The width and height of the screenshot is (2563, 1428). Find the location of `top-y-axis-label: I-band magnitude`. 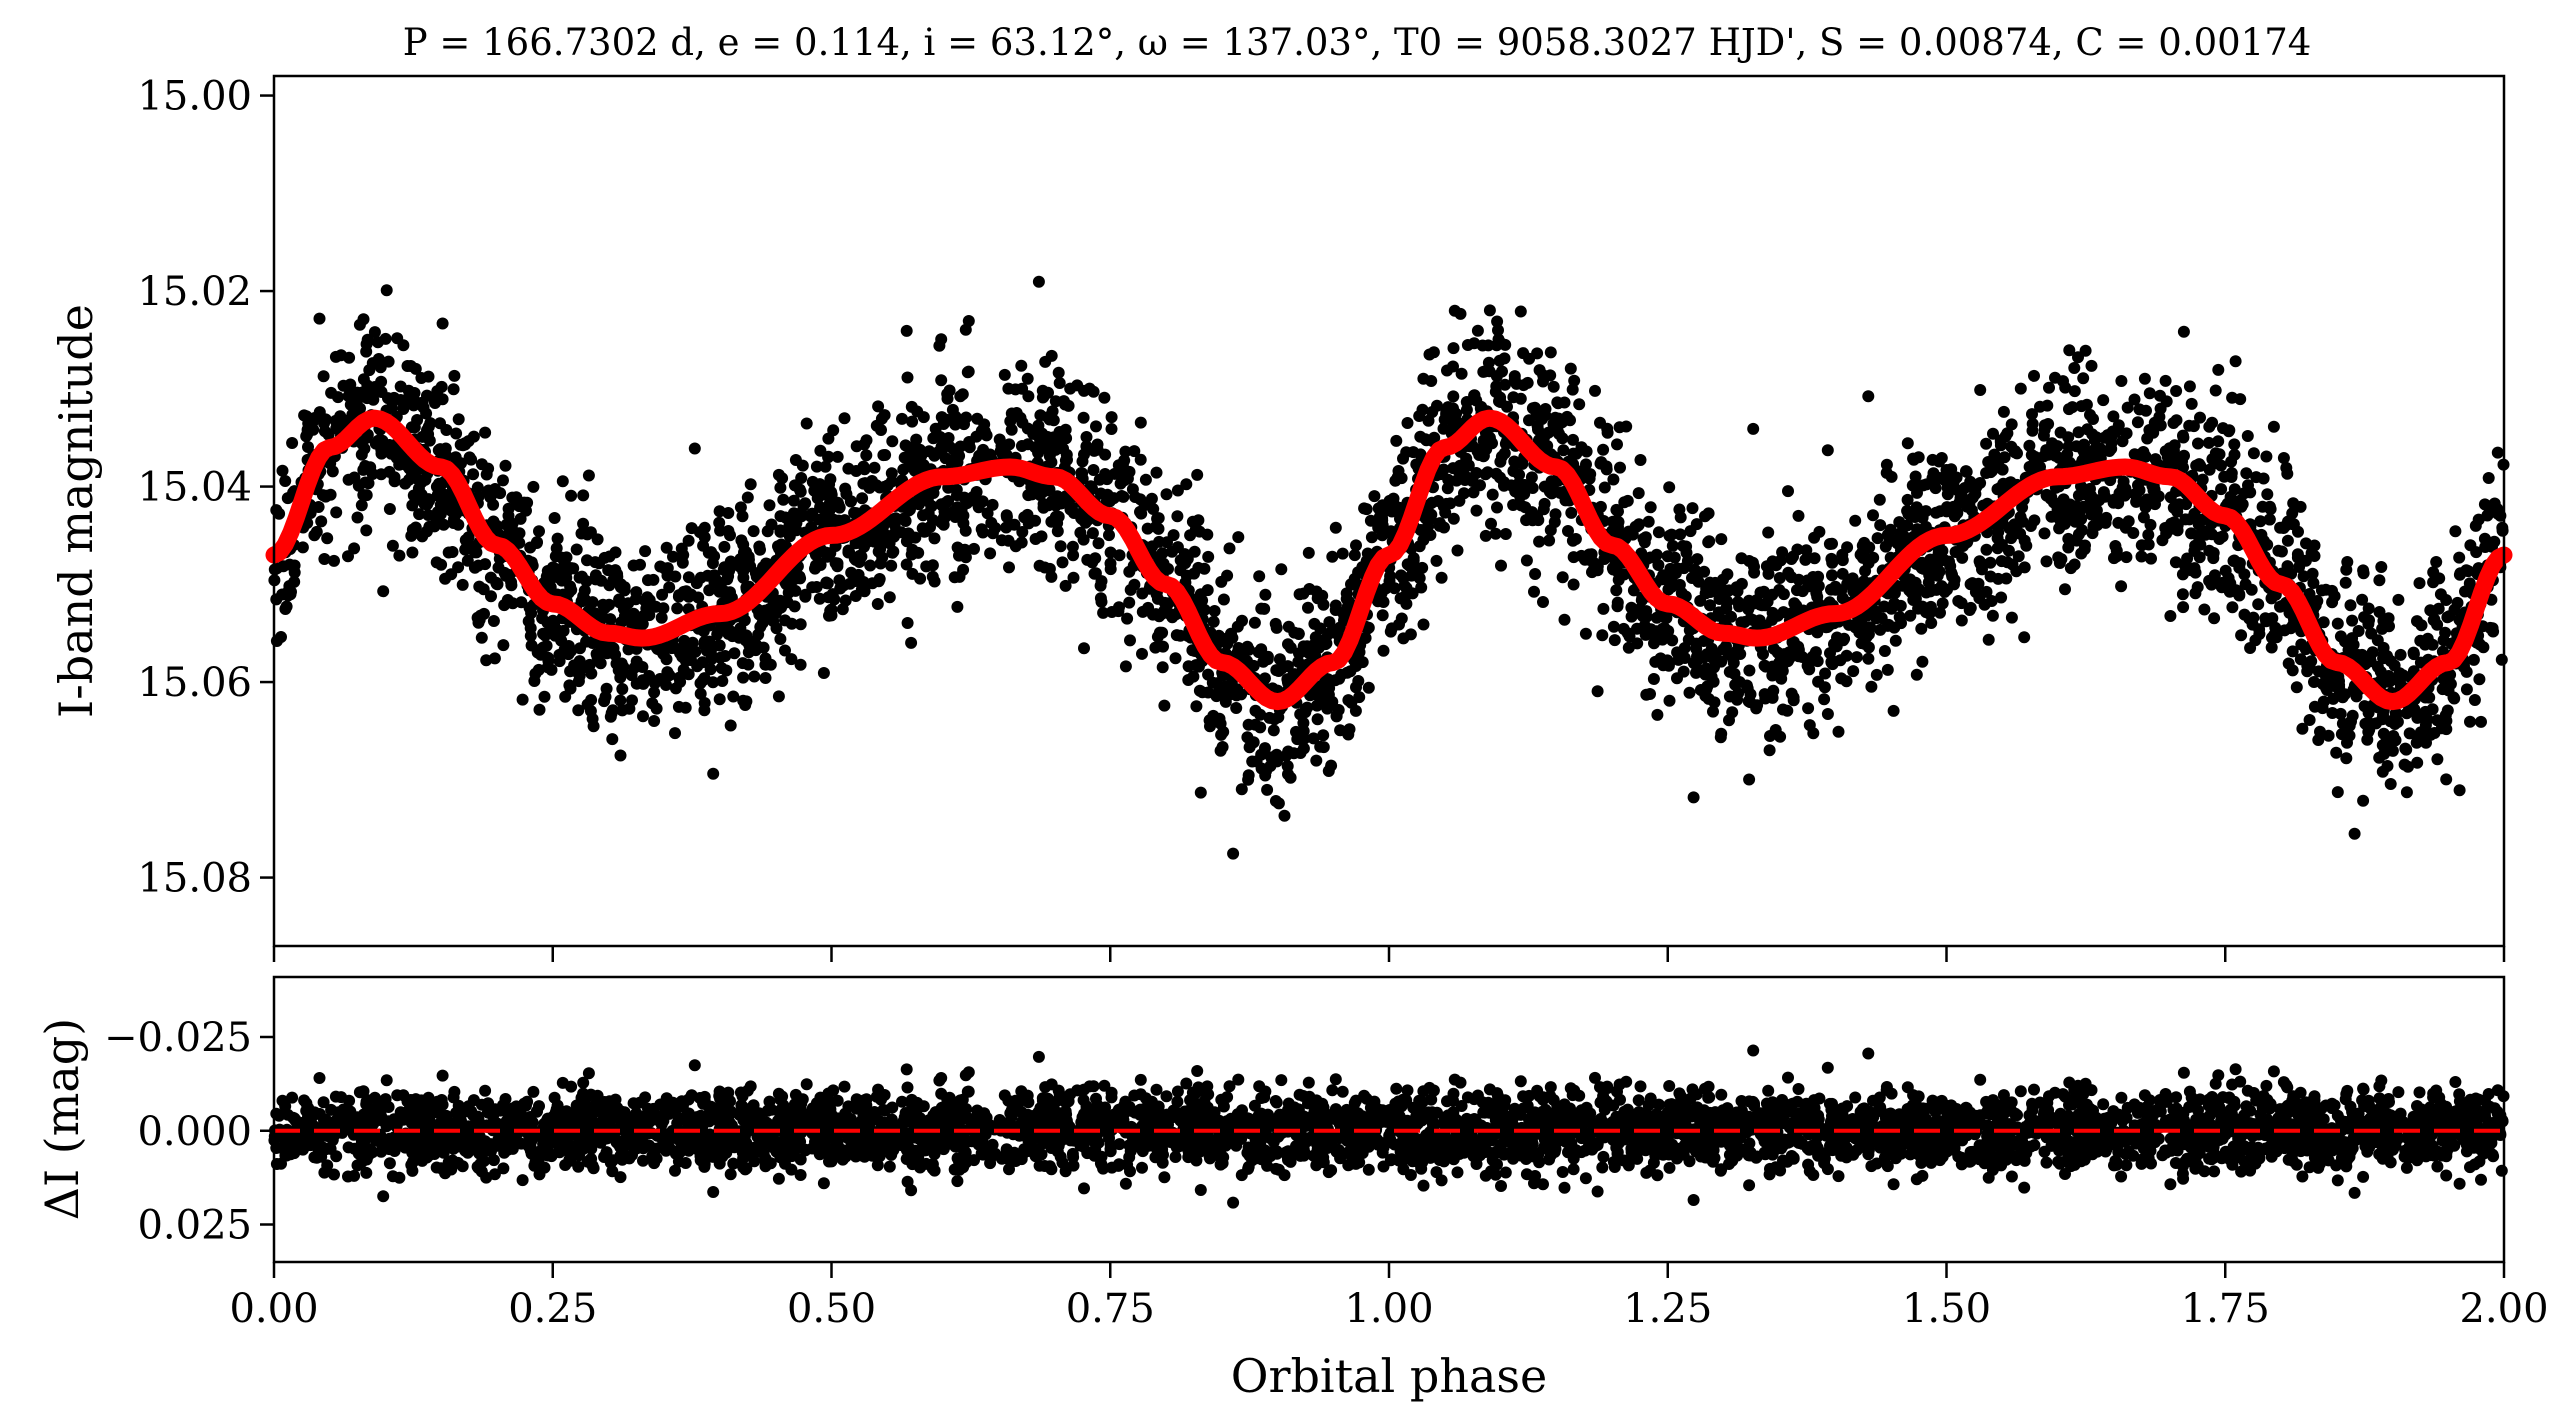

top-y-axis-label: I-band magnitude is located at coordinates (76, 511).